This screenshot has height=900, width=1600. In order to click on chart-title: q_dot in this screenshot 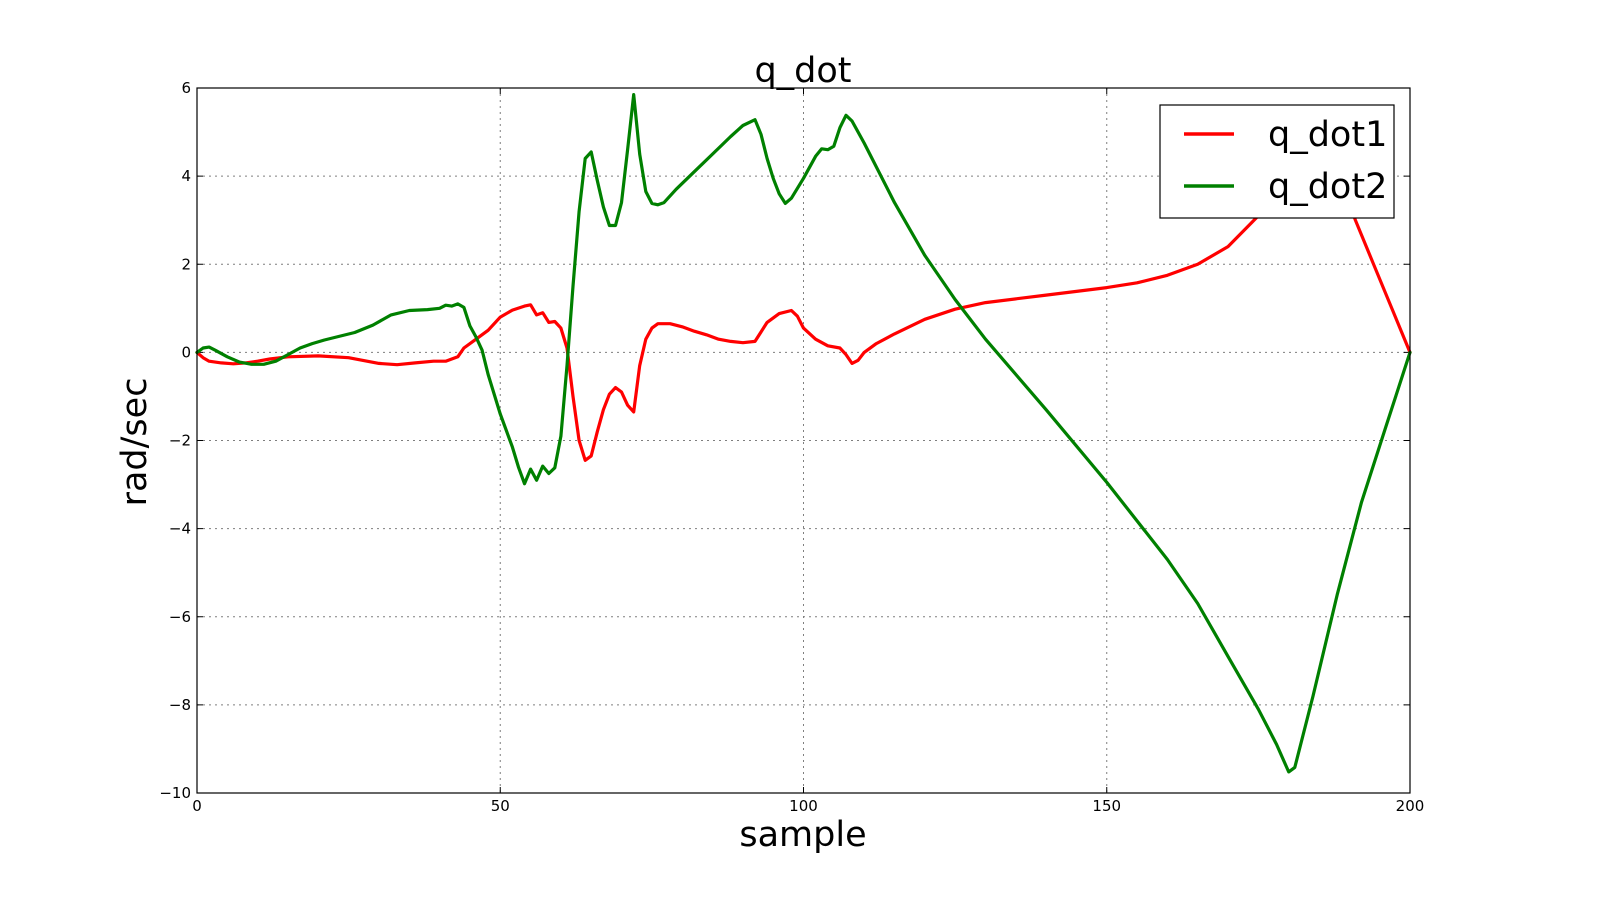, I will do `click(802, 71)`.